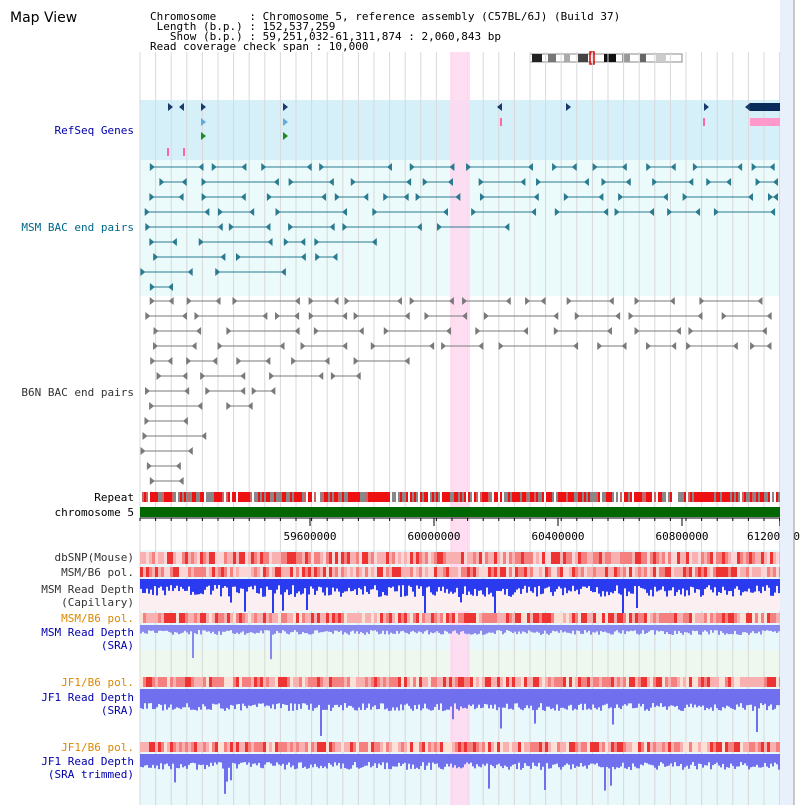 Image resolution: width=800 pixels, height=805 pixels. I want to click on gene-marker, so click(747, 107).